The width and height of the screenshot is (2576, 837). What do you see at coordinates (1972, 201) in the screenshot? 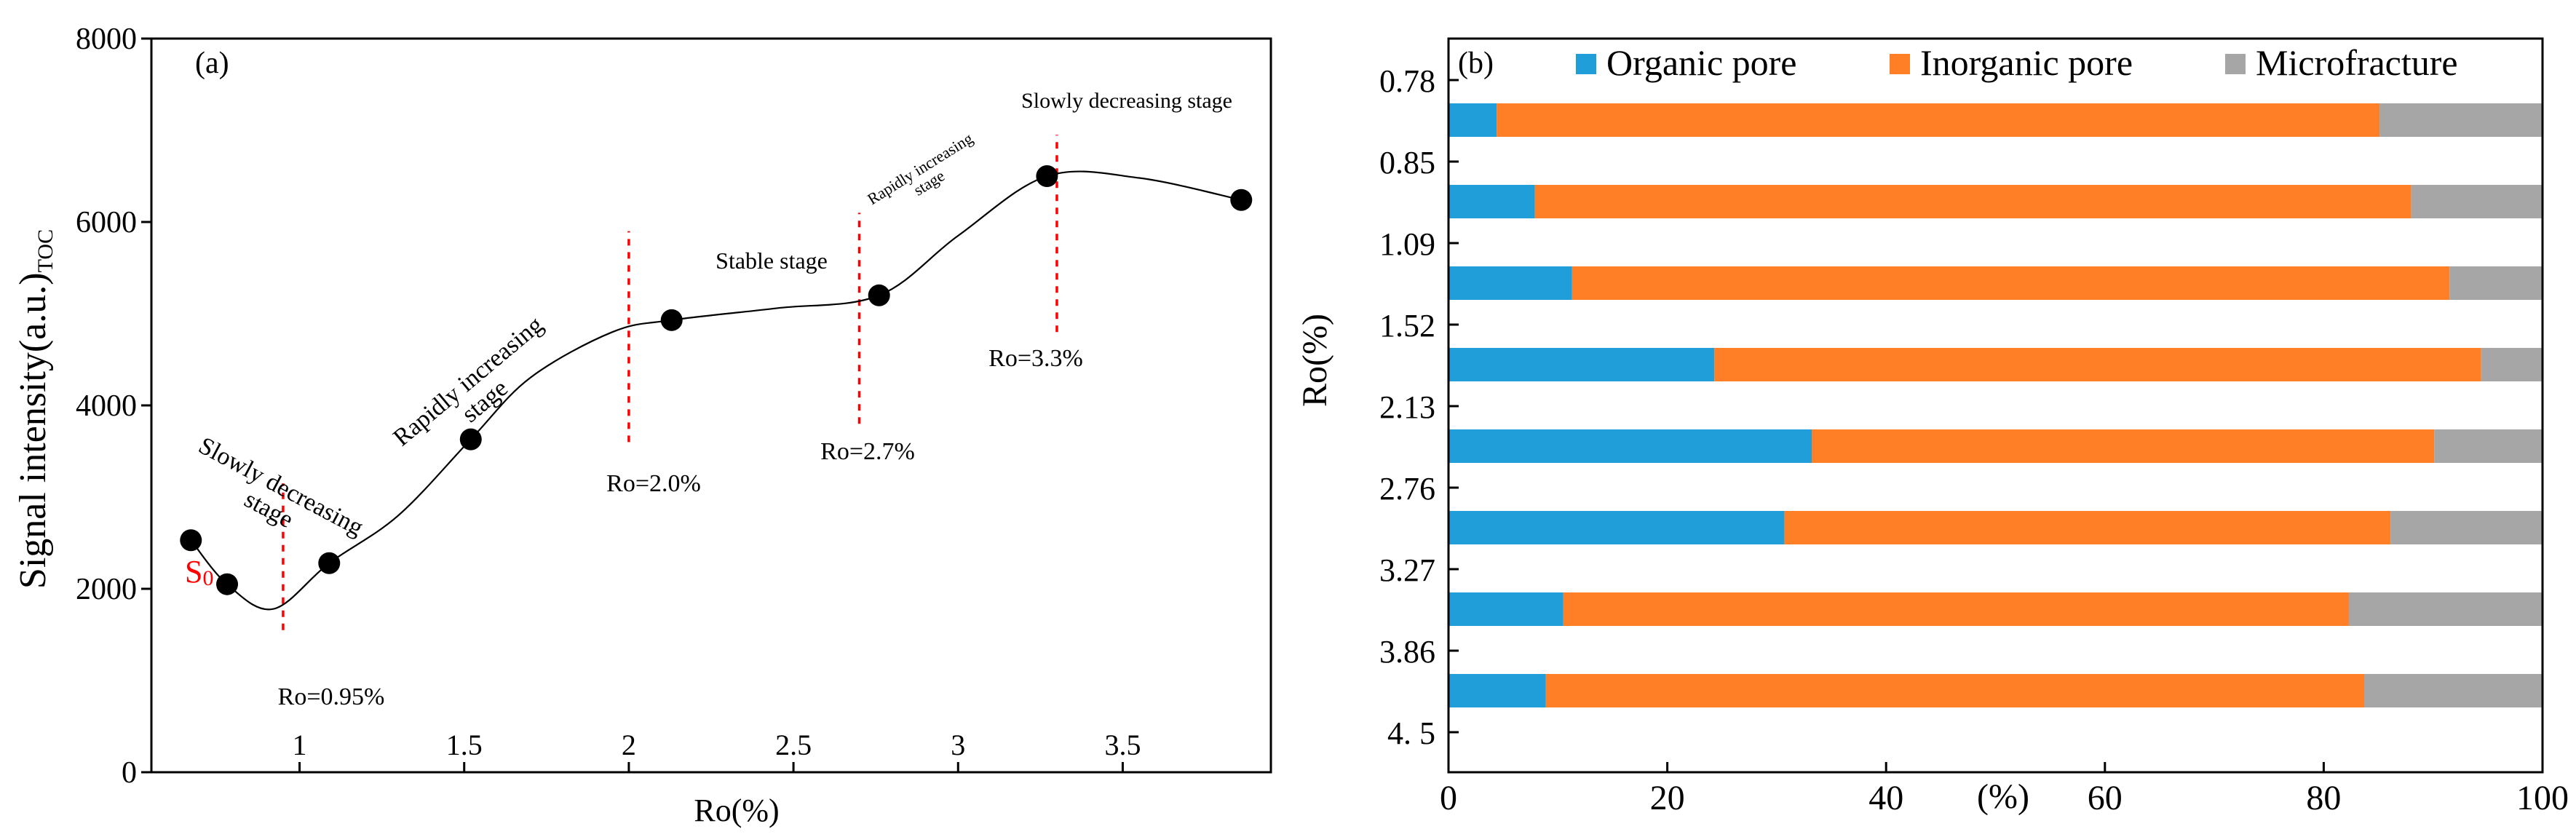
I see `bar-row1-inorganic-pore` at bounding box center [1972, 201].